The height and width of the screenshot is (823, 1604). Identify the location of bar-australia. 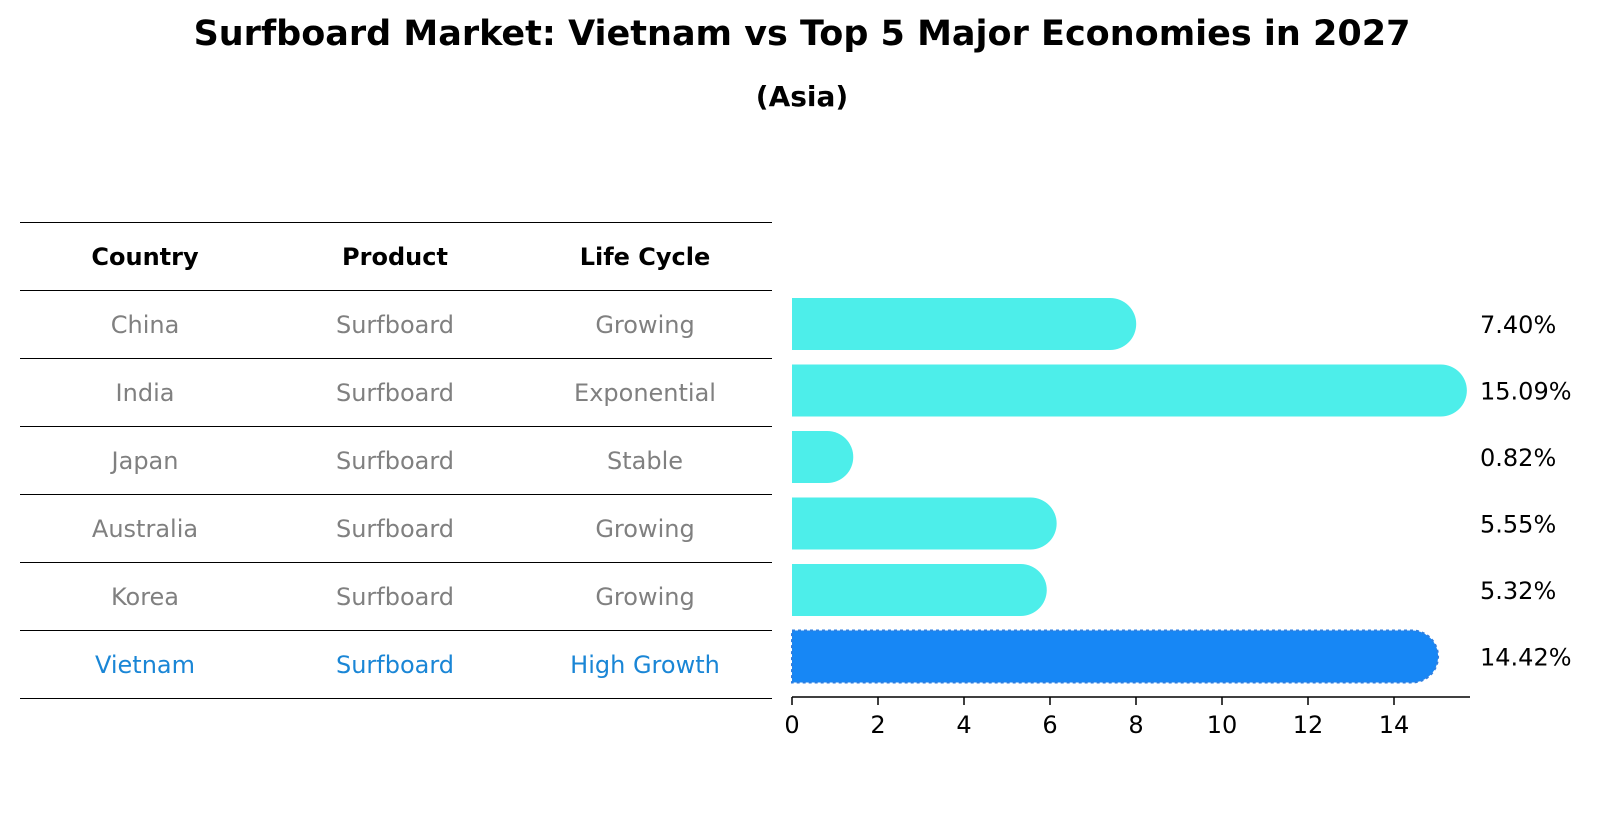
(924, 523).